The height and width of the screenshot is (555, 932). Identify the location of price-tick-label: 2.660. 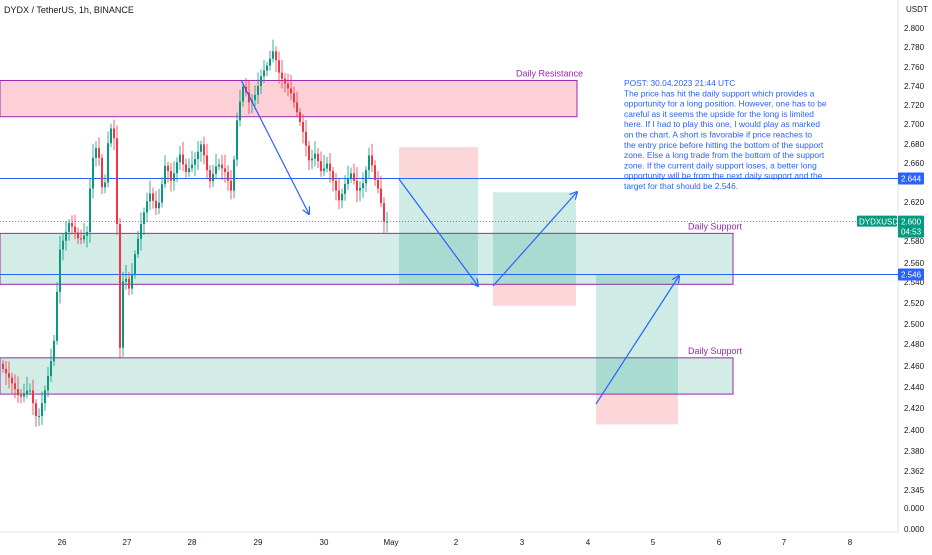
(914, 163).